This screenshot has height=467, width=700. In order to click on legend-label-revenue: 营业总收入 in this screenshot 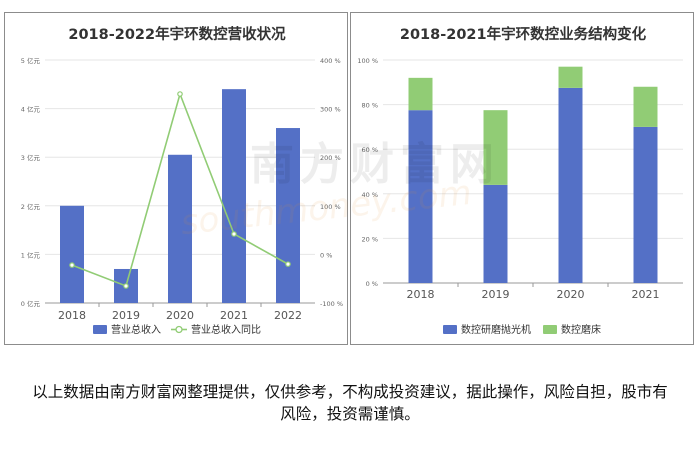, I will do `click(136, 329)`.